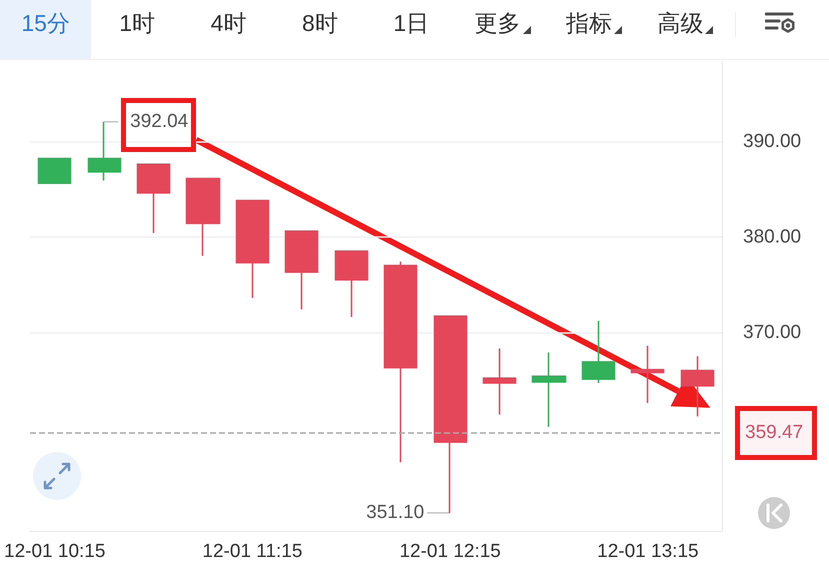 This screenshot has width=829, height=567. Describe the element at coordinates (252, 551) in the screenshot. I see `x-tick-label: 12-01 11:15` at that location.